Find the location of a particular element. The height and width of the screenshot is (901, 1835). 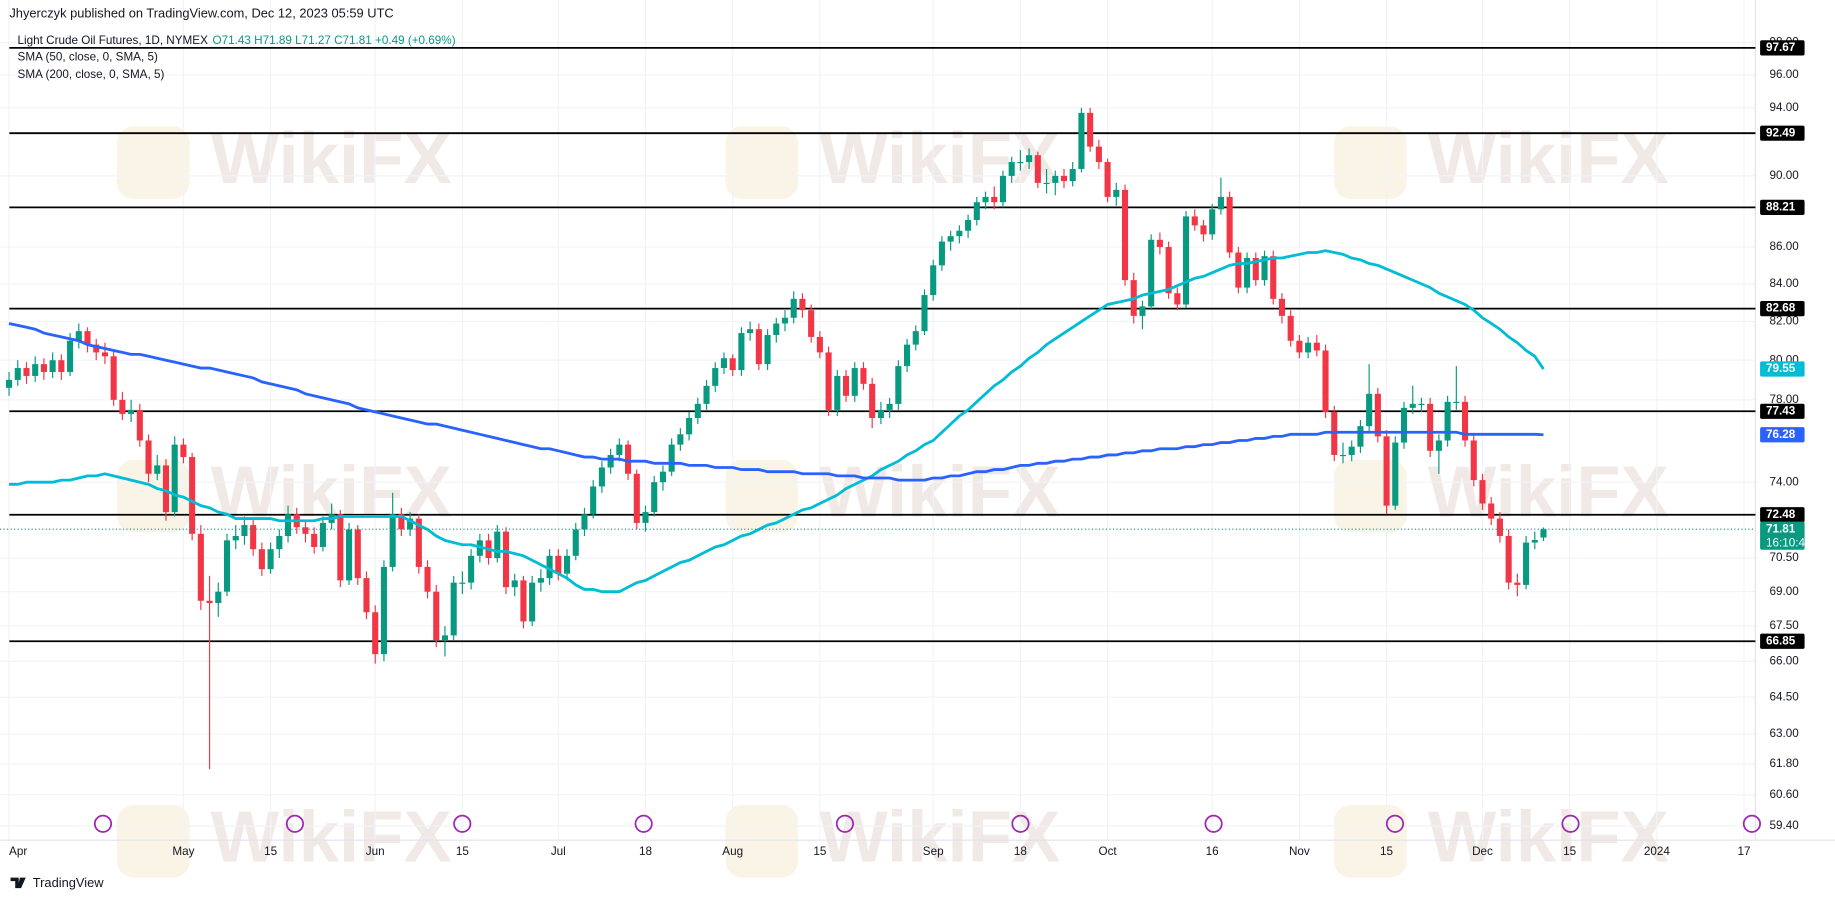

symbol-name: Light Crude Oil Futures, 1D, NYMEX is located at coordinates (113, 40).